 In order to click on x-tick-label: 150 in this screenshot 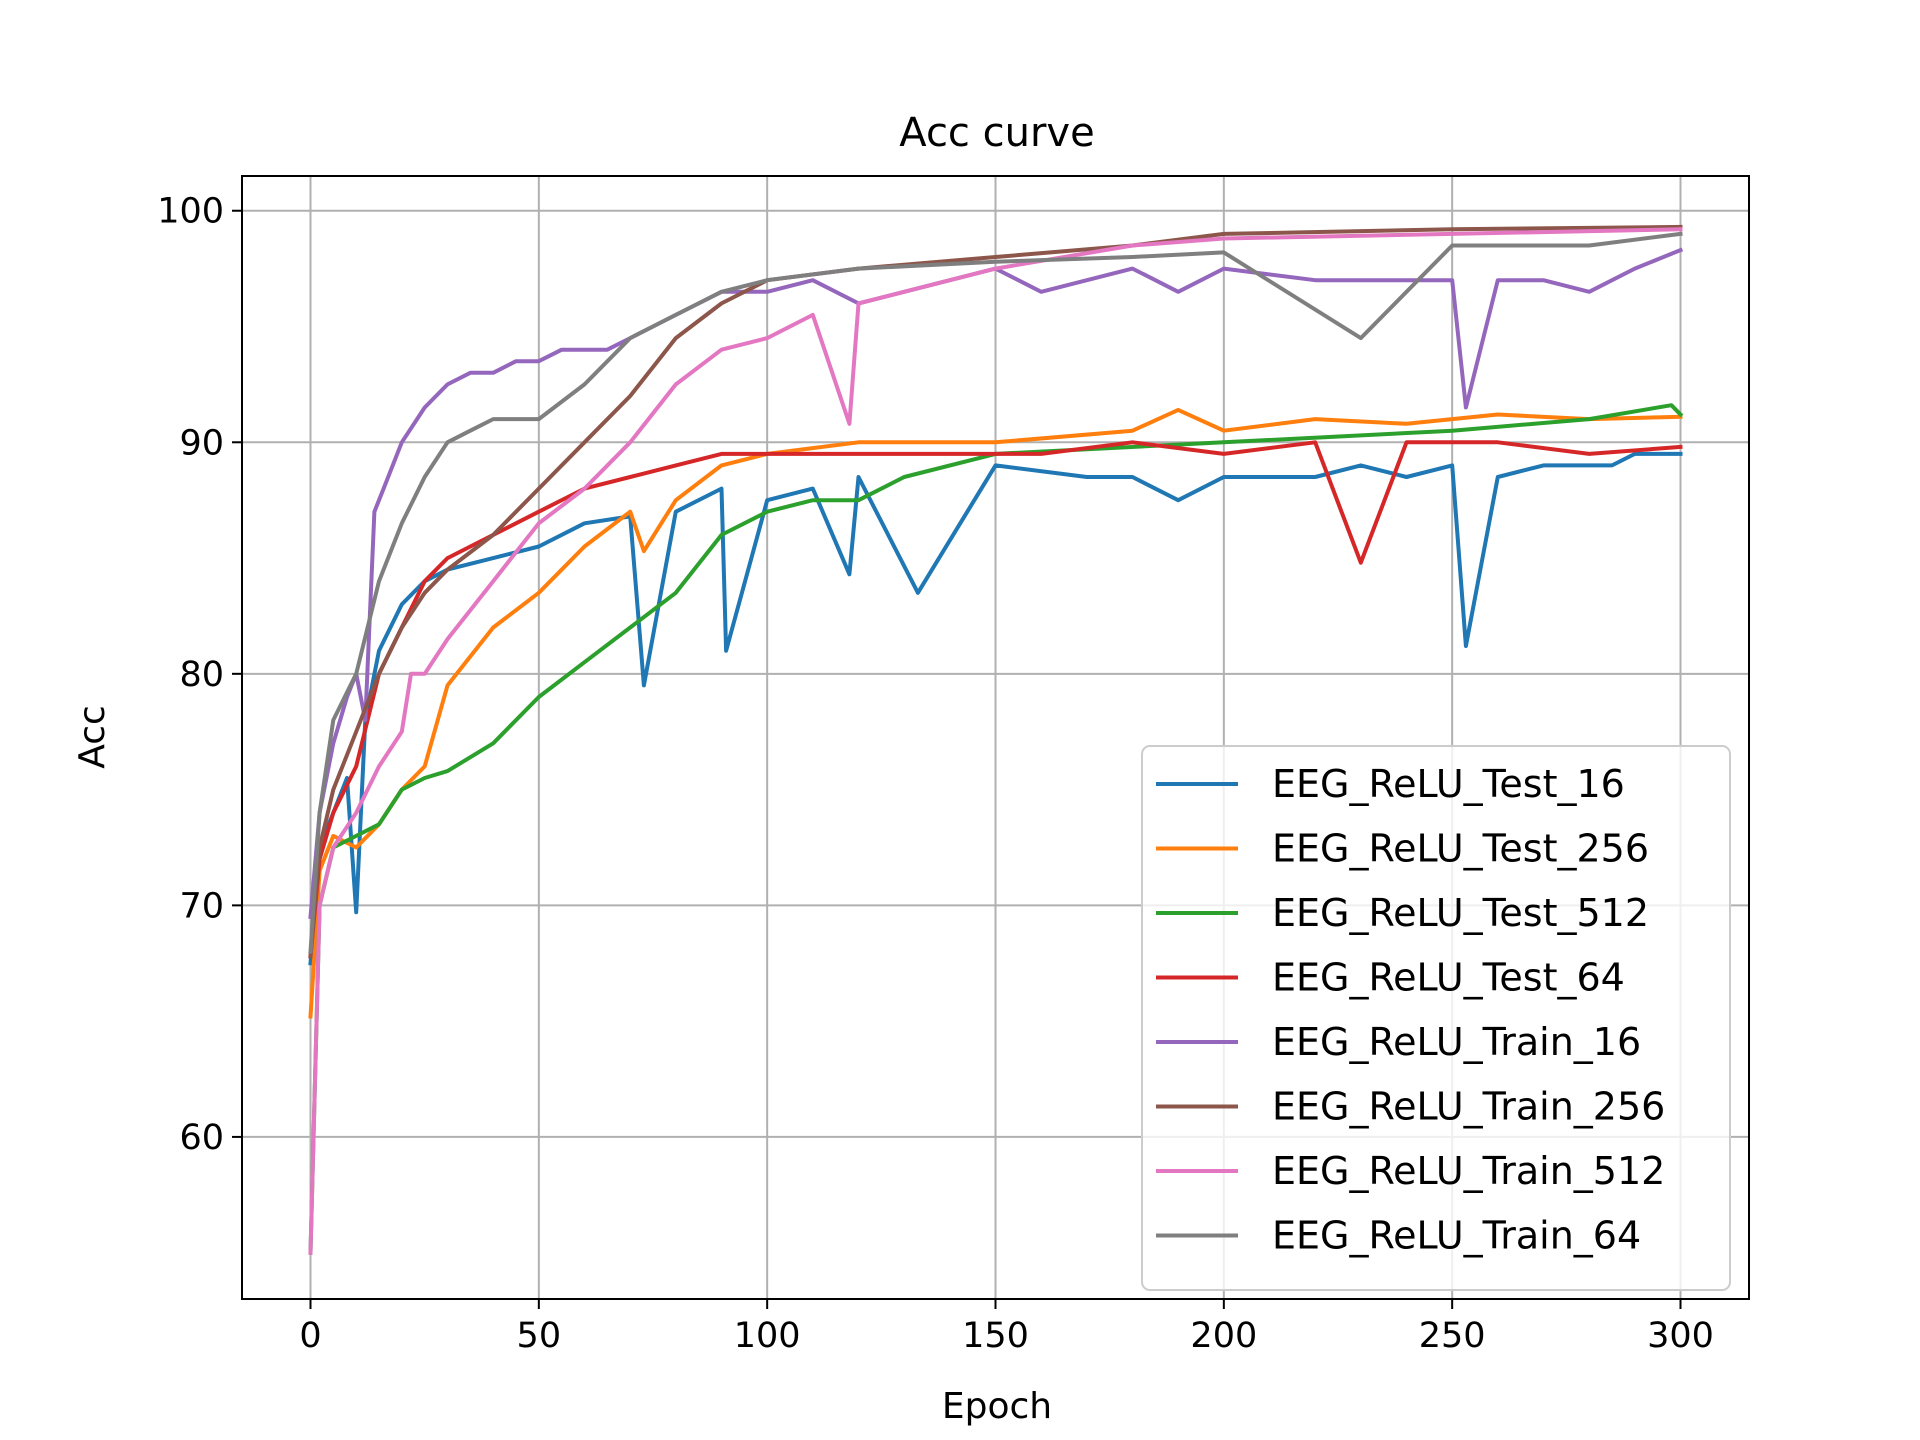, I will do `click(995, 1336)`.